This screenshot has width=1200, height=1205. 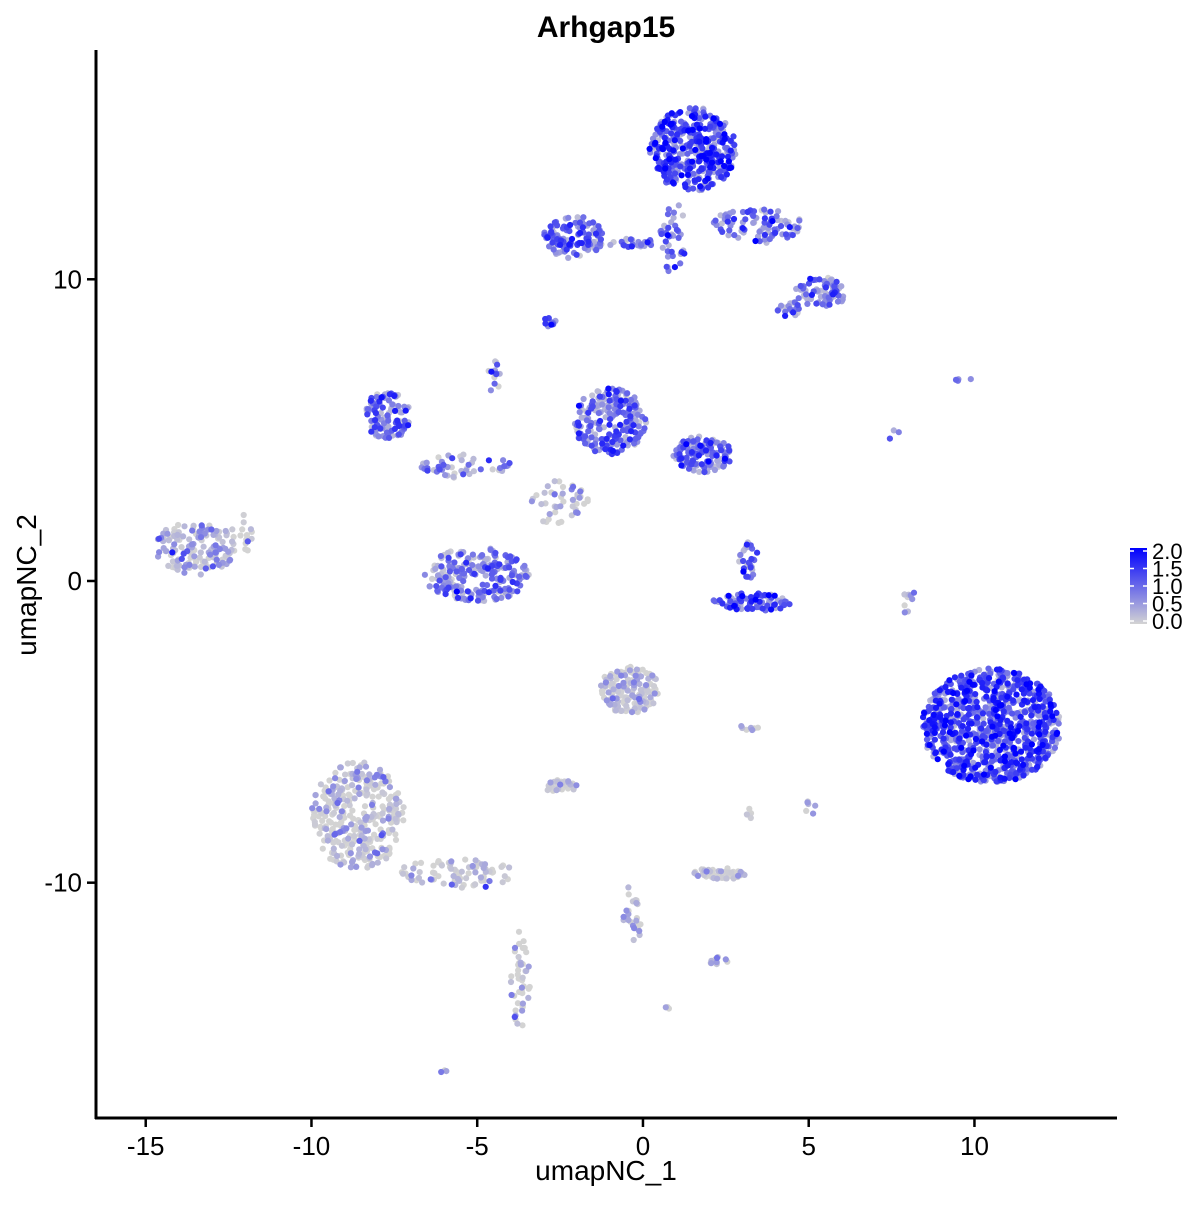 What do you see at coordinates (1167, 604) in the screenshot?
I see `colorbar-tick-label: 0.5` at bounding box center [1167, 604].